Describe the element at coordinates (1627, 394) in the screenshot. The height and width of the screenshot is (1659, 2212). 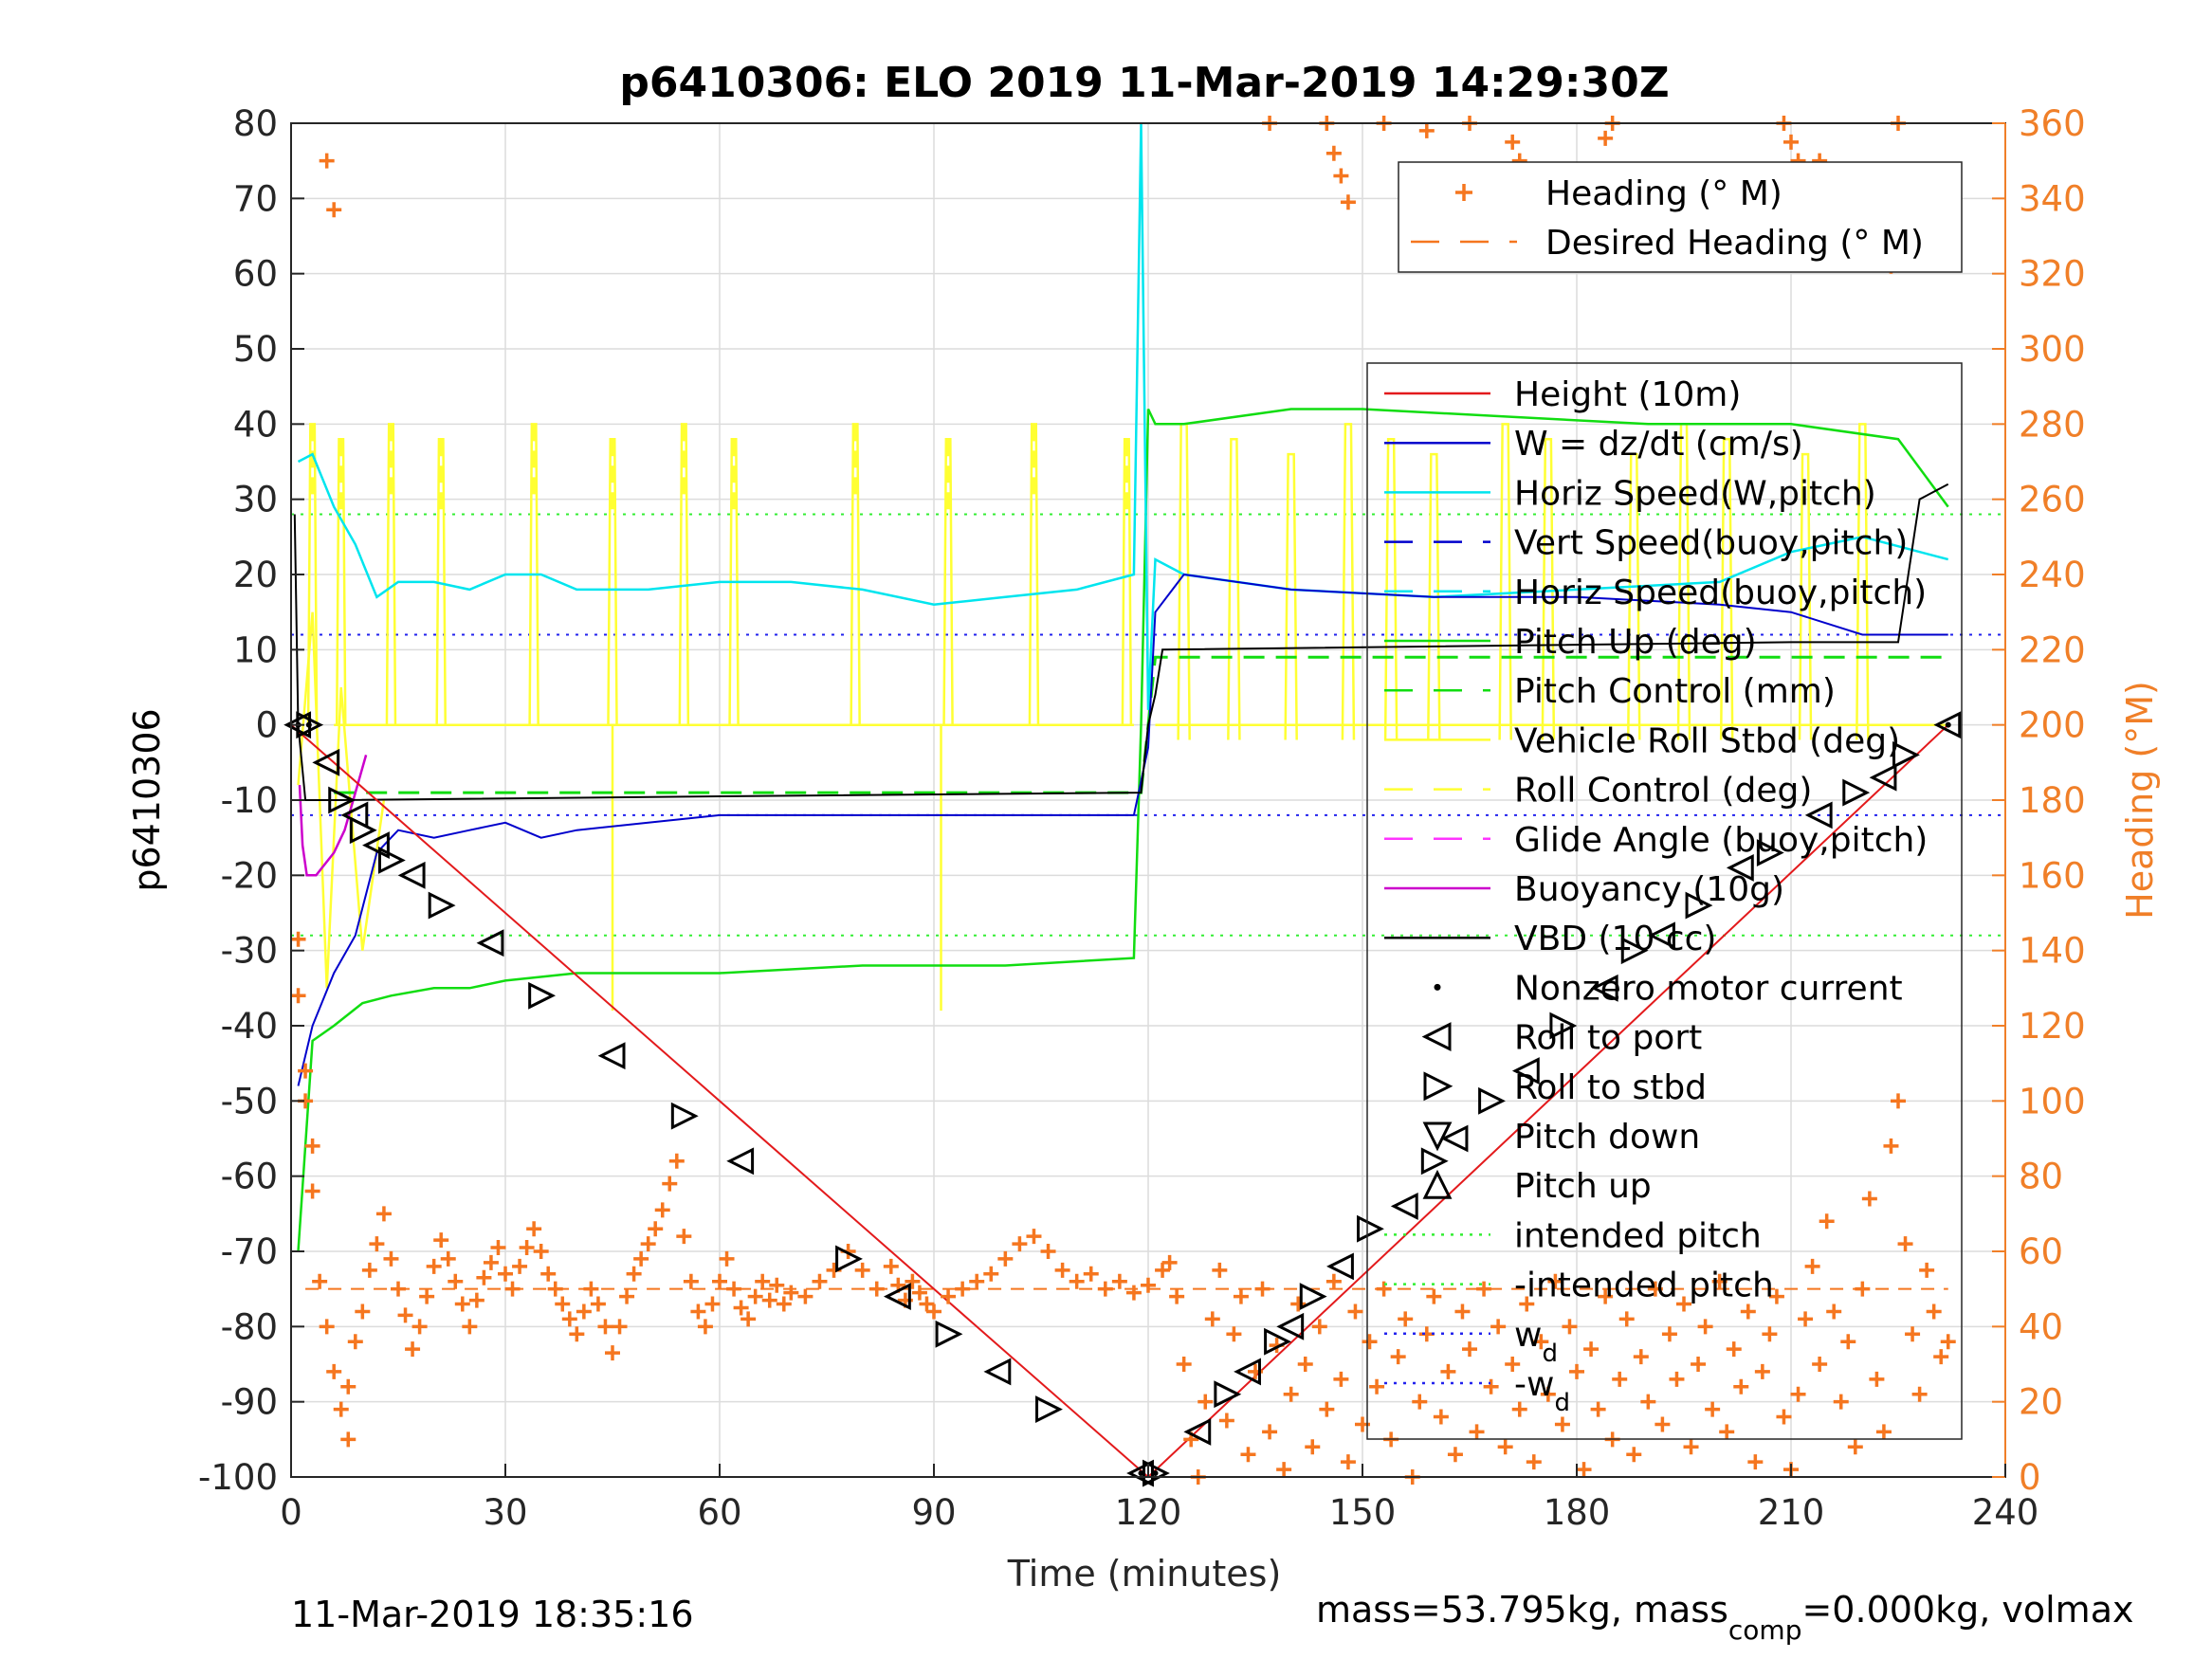
I see `legend-main-label: Height (10m)` at that location.